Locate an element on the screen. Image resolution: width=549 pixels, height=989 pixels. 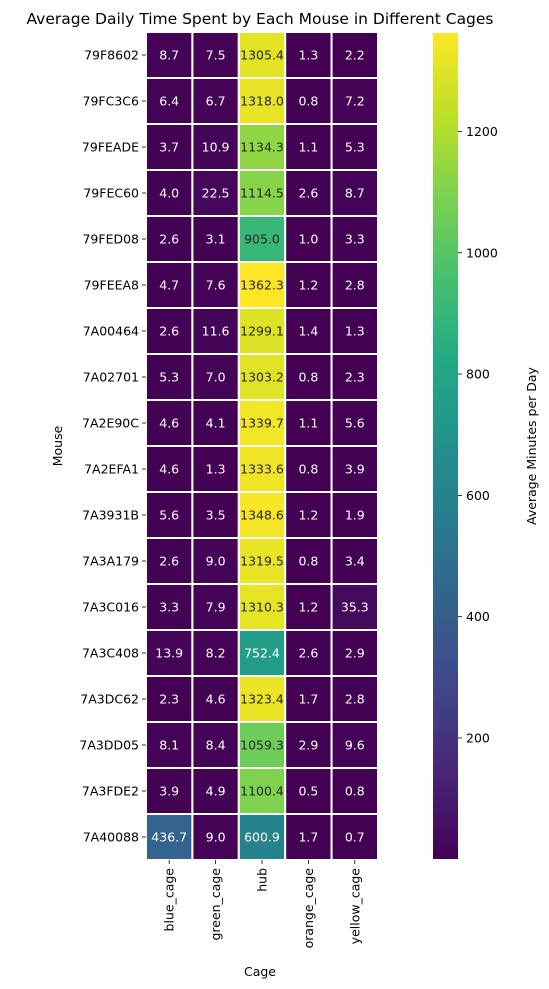
cell-value-label: 1.3 is located at coordinates (308, 55).